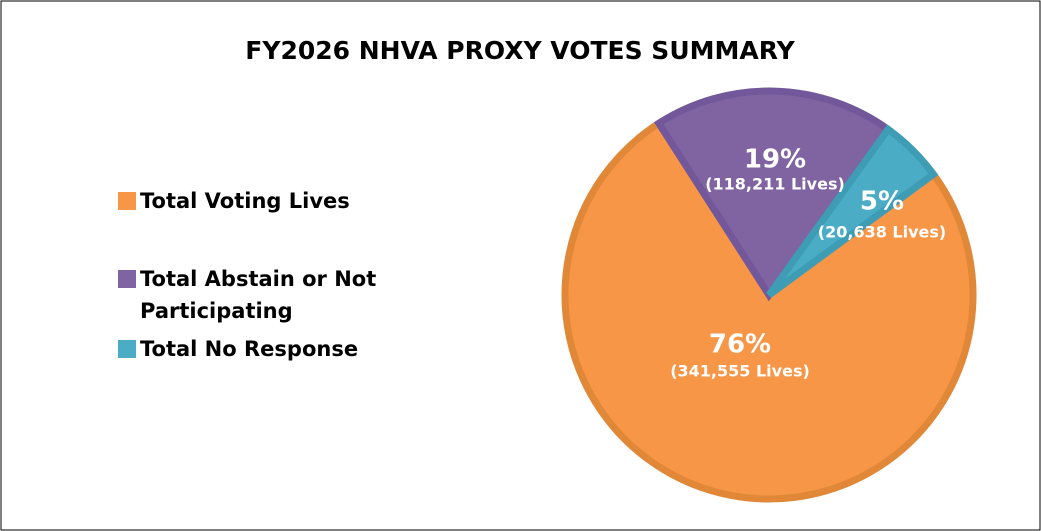 This screenshot has width=1041, height=531. I want to click on chart-title: FY2026 NHVA PROXY VOTES SUMMARY, so click(520, 50).